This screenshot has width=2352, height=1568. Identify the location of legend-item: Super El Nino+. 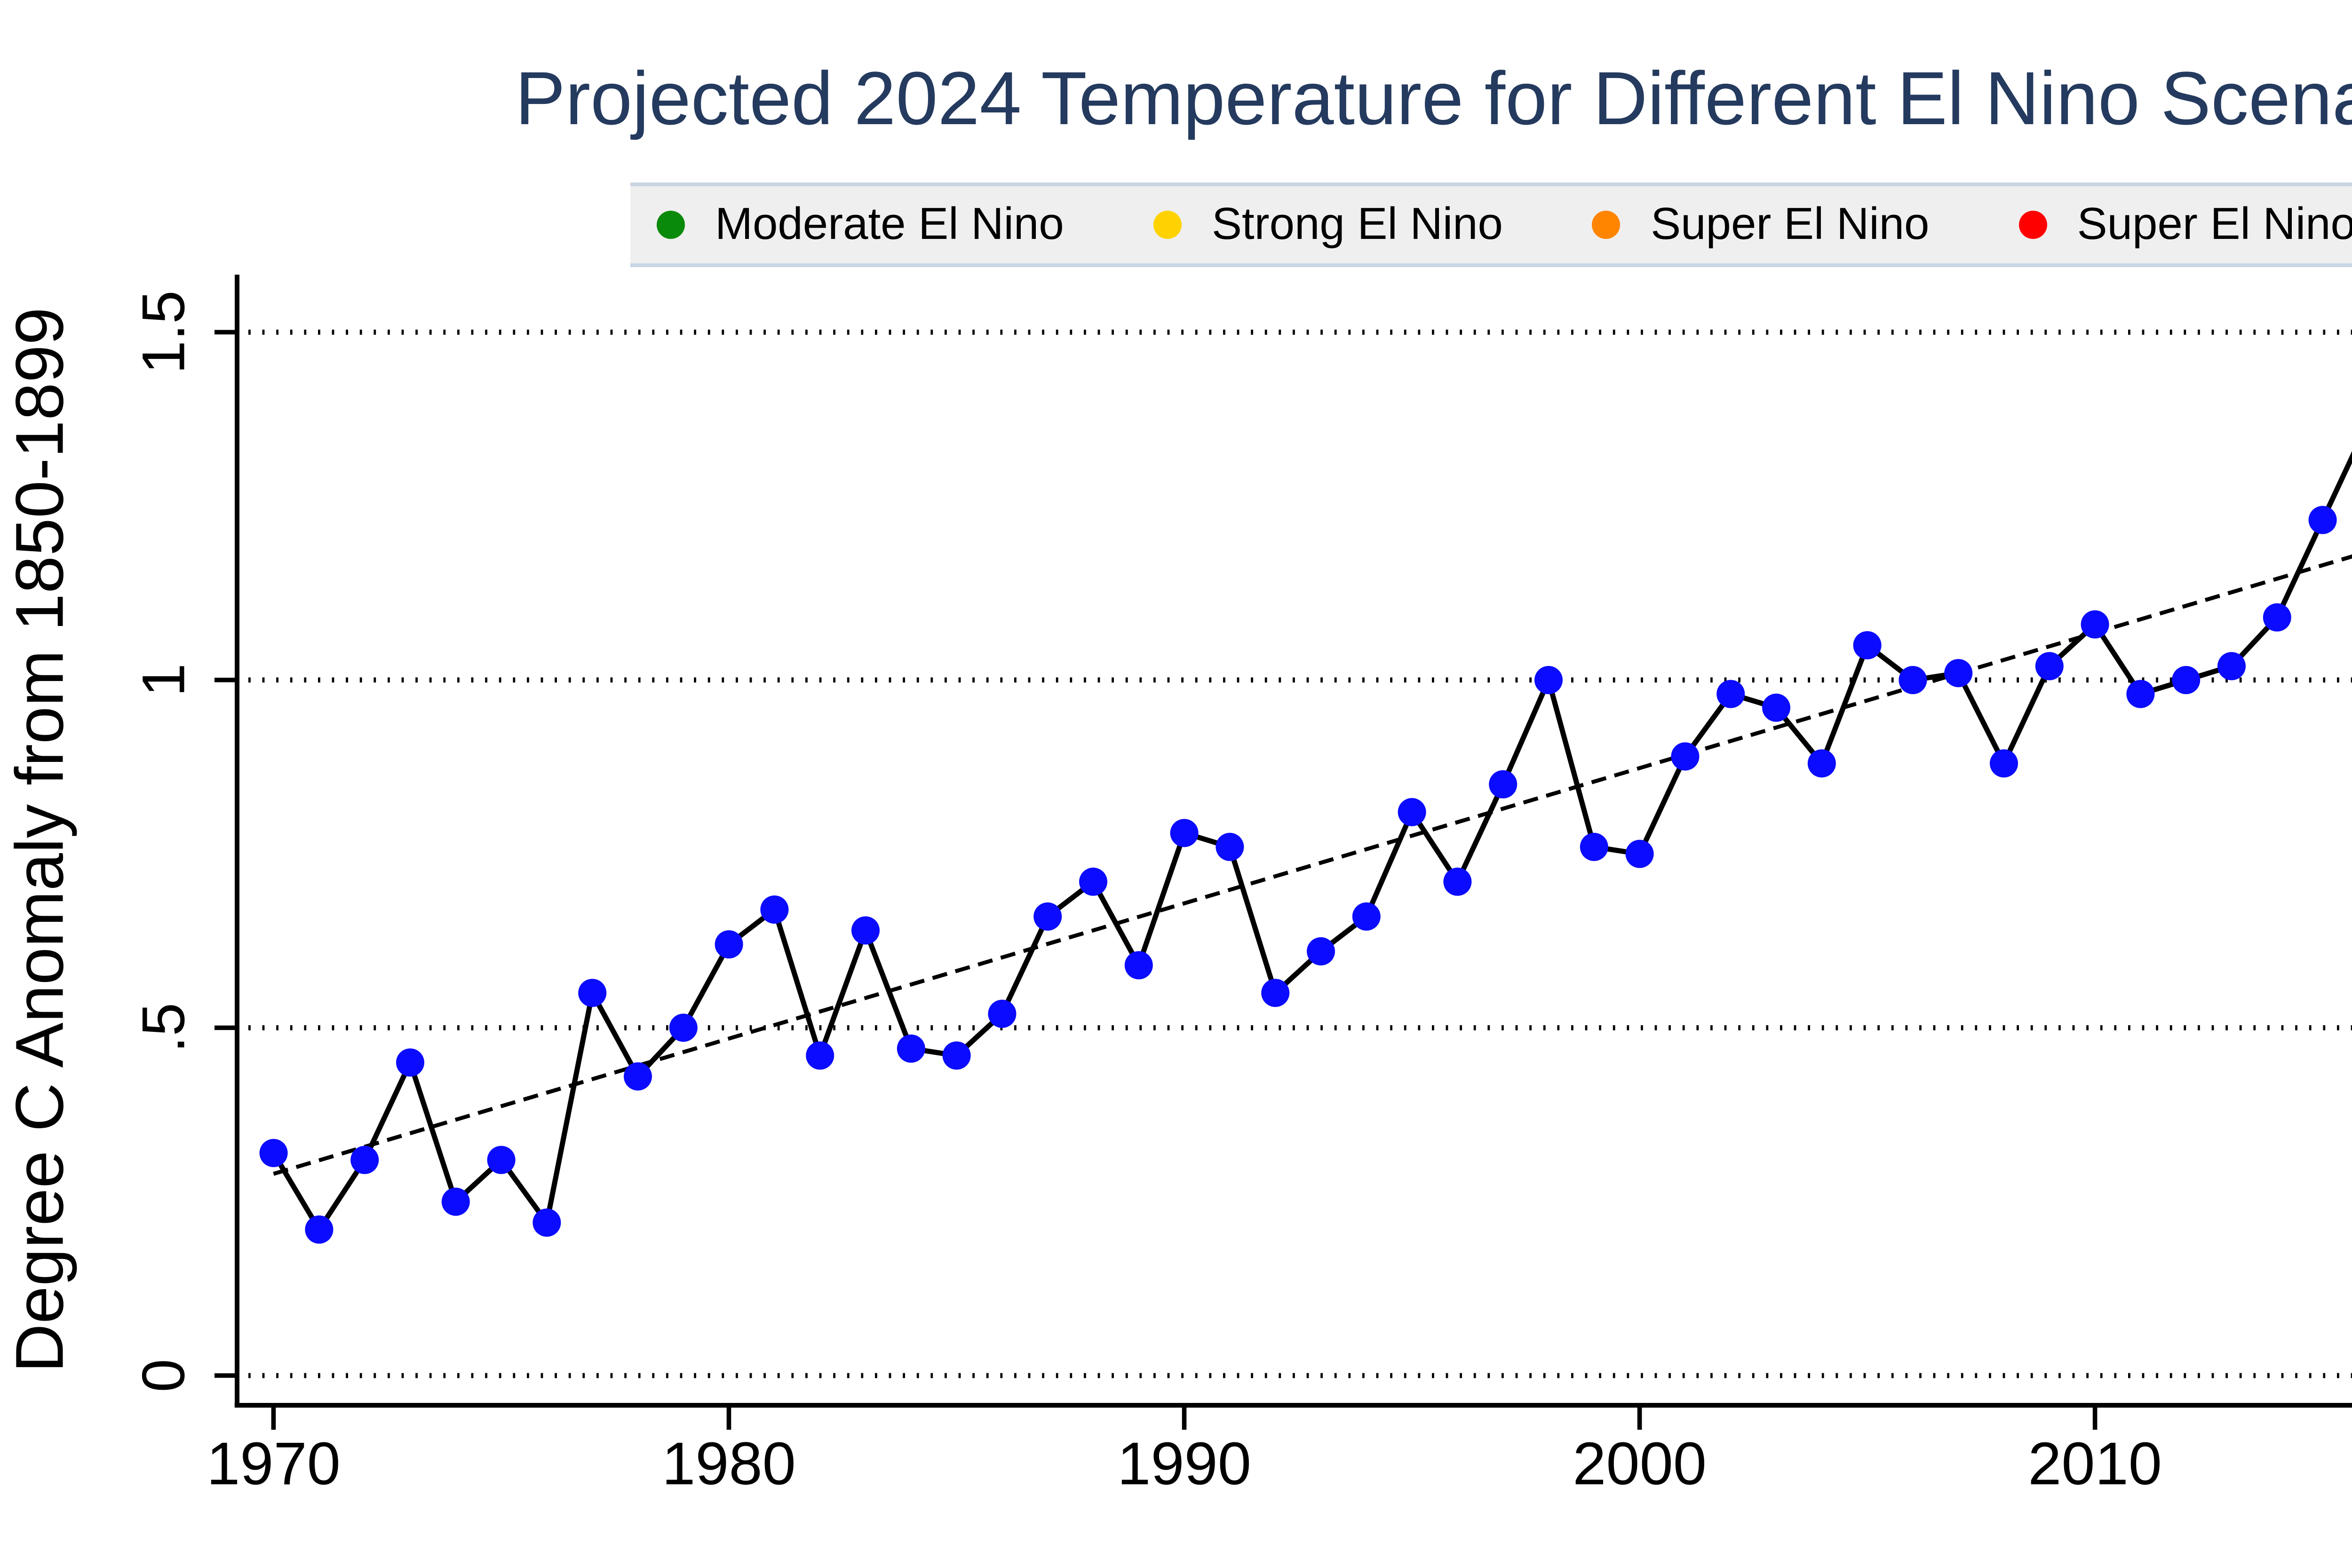
(2185, 225).